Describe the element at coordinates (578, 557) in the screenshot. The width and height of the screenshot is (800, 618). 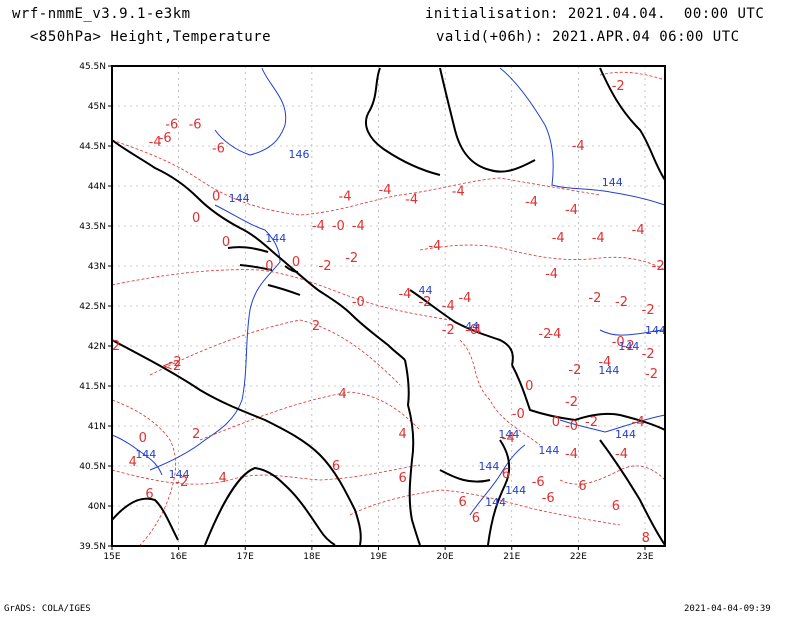
I see `lon-tick-label: 22E` at that location.